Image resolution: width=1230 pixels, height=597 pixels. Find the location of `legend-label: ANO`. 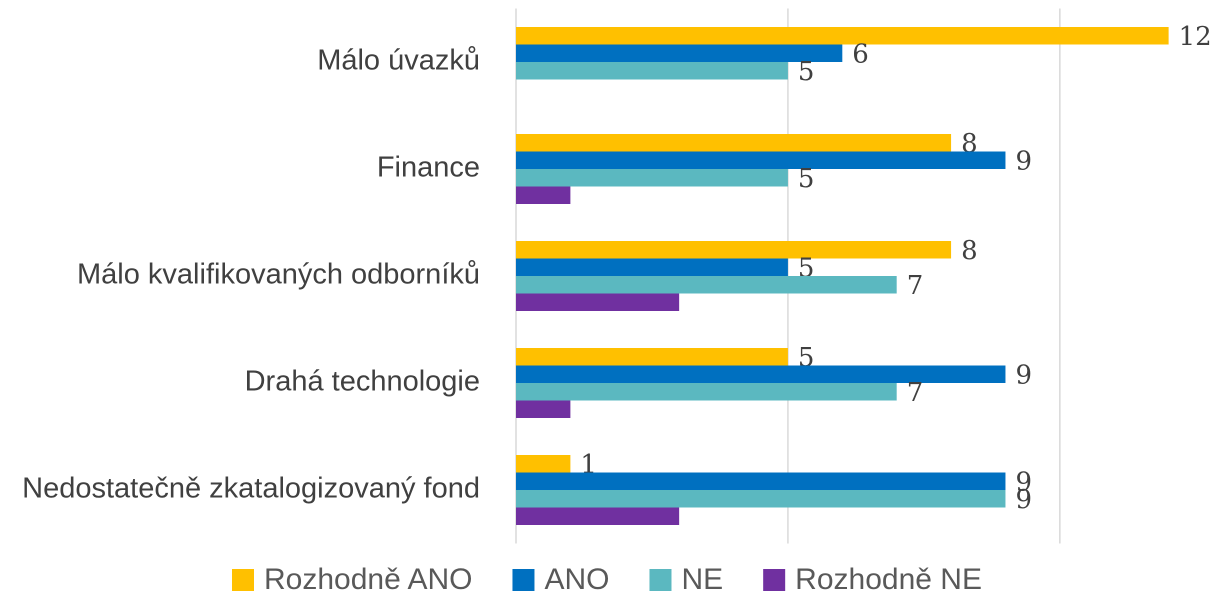

legend-label: ANO is located at coordinates (576, 579).